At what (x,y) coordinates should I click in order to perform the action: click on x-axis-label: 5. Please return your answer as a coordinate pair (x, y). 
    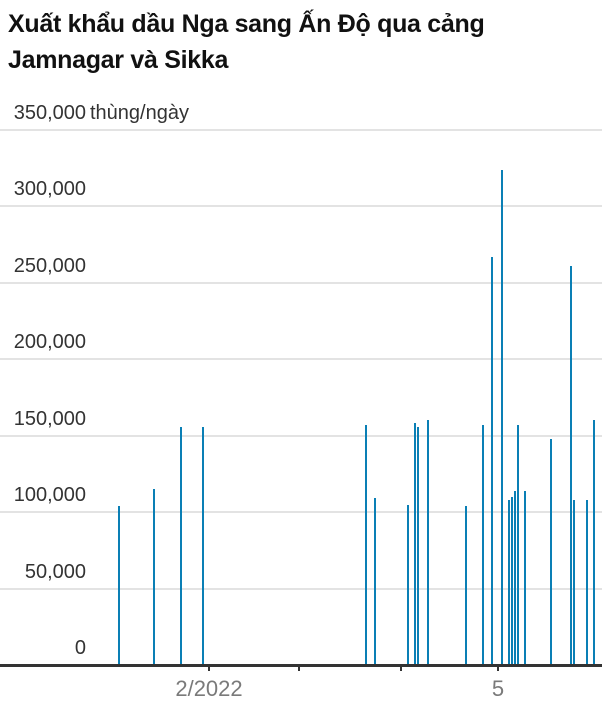
    Looking at the image, I should click on (498, 688).